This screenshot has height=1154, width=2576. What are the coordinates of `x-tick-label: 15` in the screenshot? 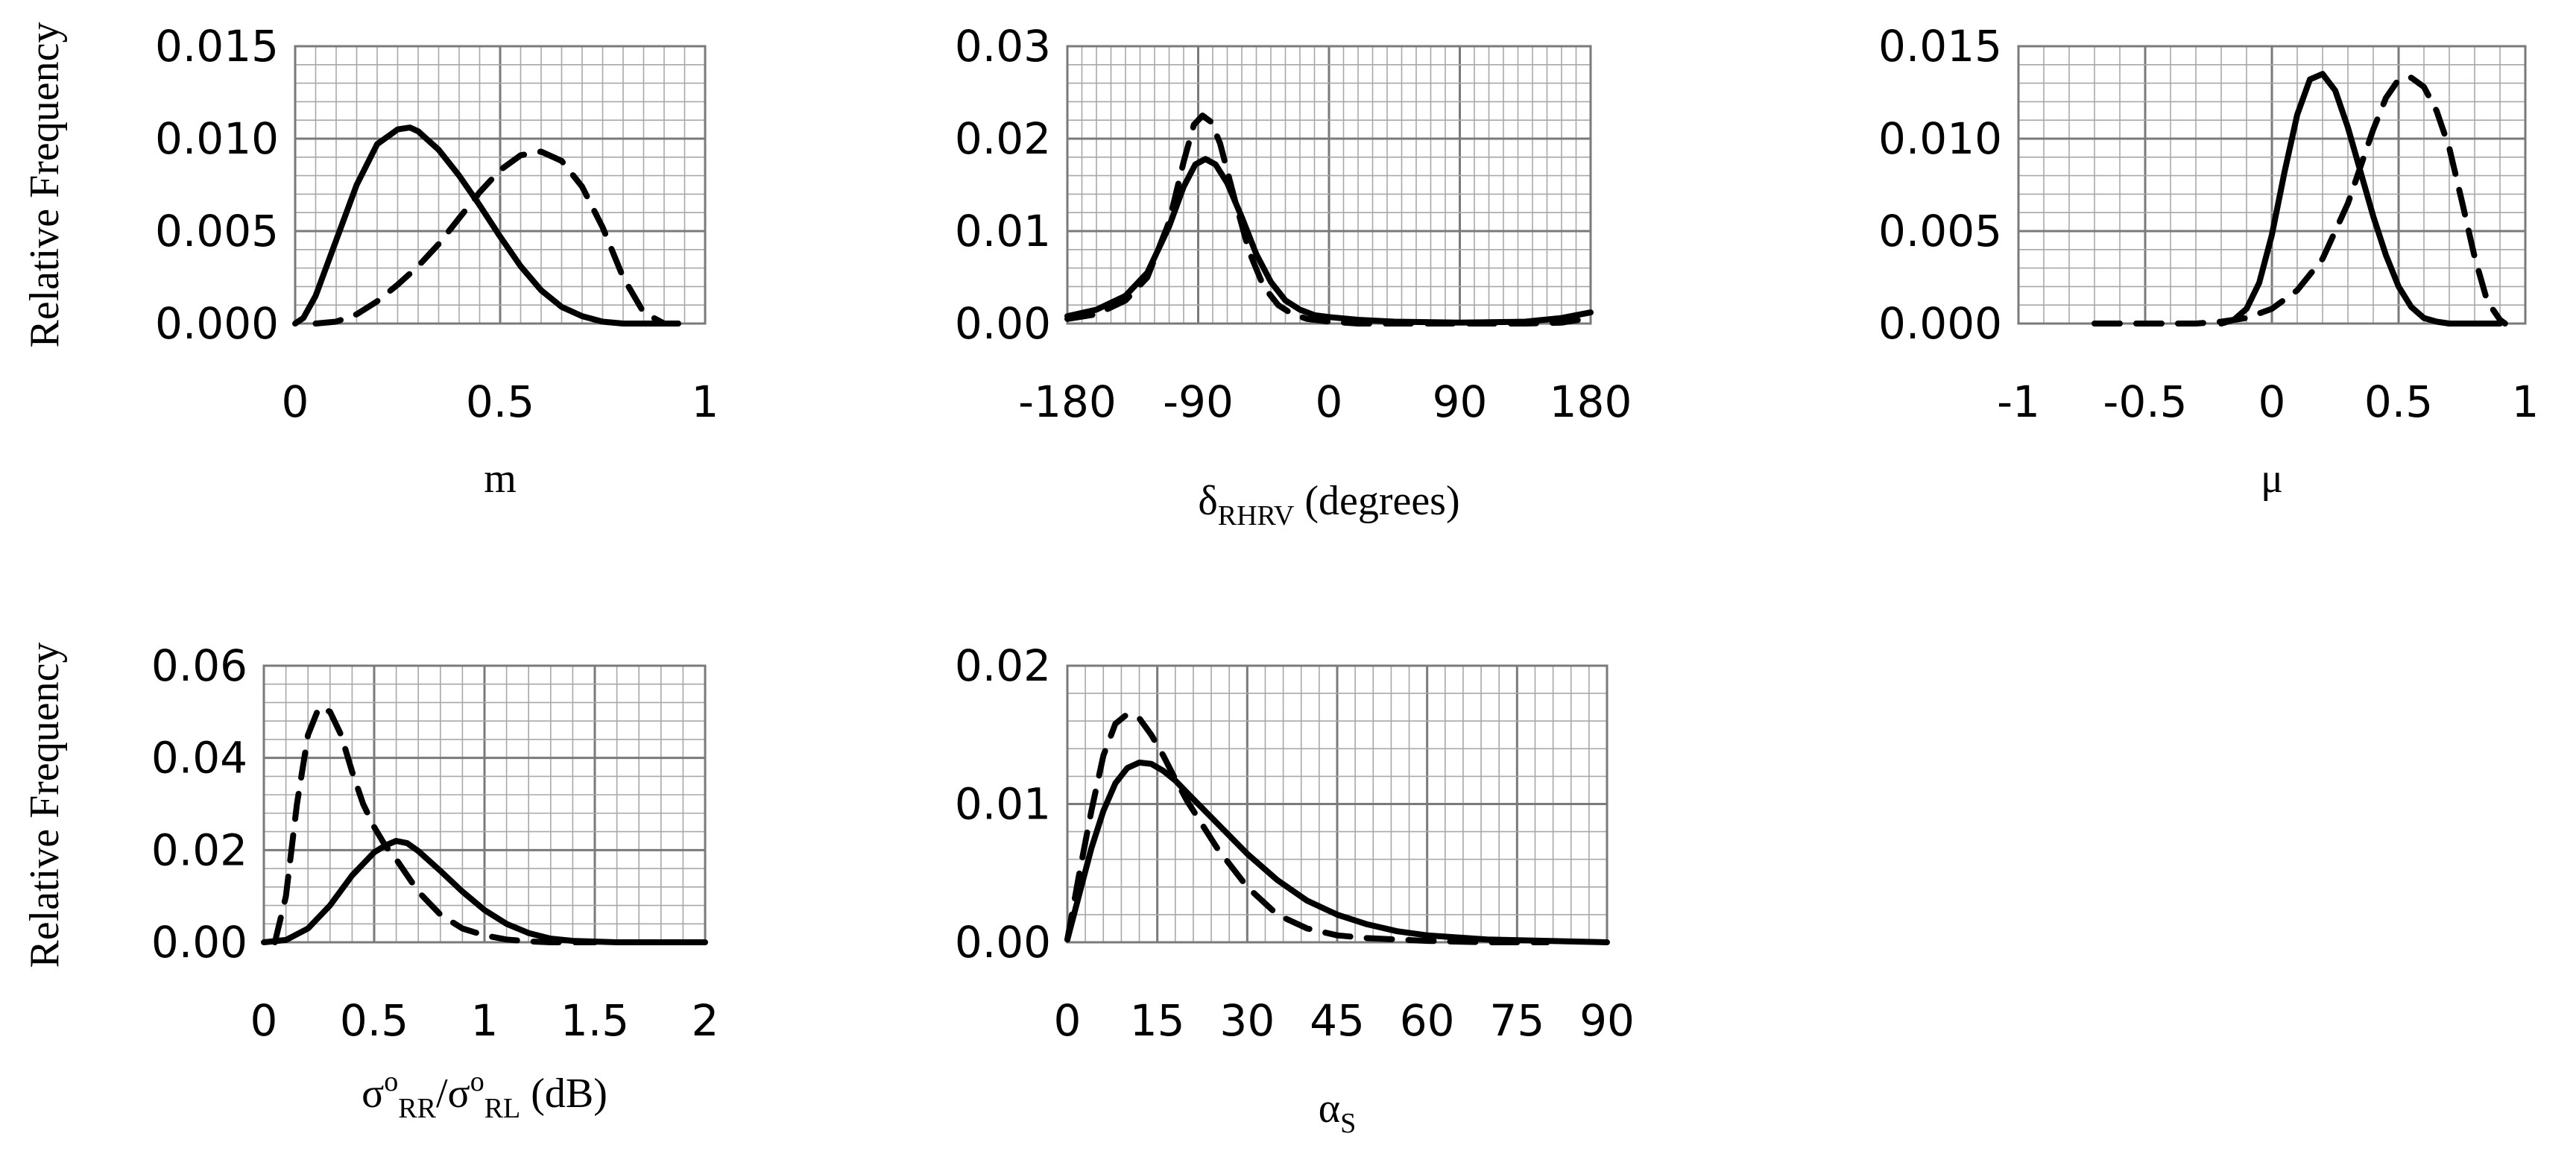 It's located at (1157, 1020).